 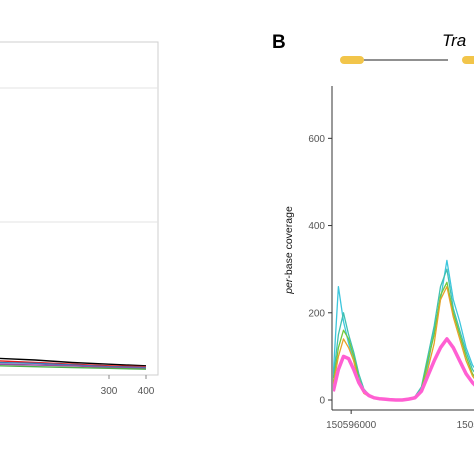 What do you see at coordinates (109, 391) in the screenshot?
I see `panel-a-x-tick-label-0: 300` at bounding box center [109, 391].